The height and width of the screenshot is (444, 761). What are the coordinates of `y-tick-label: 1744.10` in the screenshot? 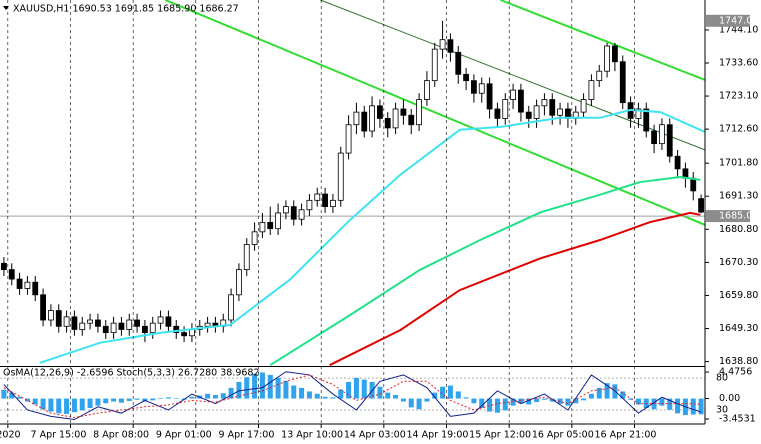 It's located at (738, 29).